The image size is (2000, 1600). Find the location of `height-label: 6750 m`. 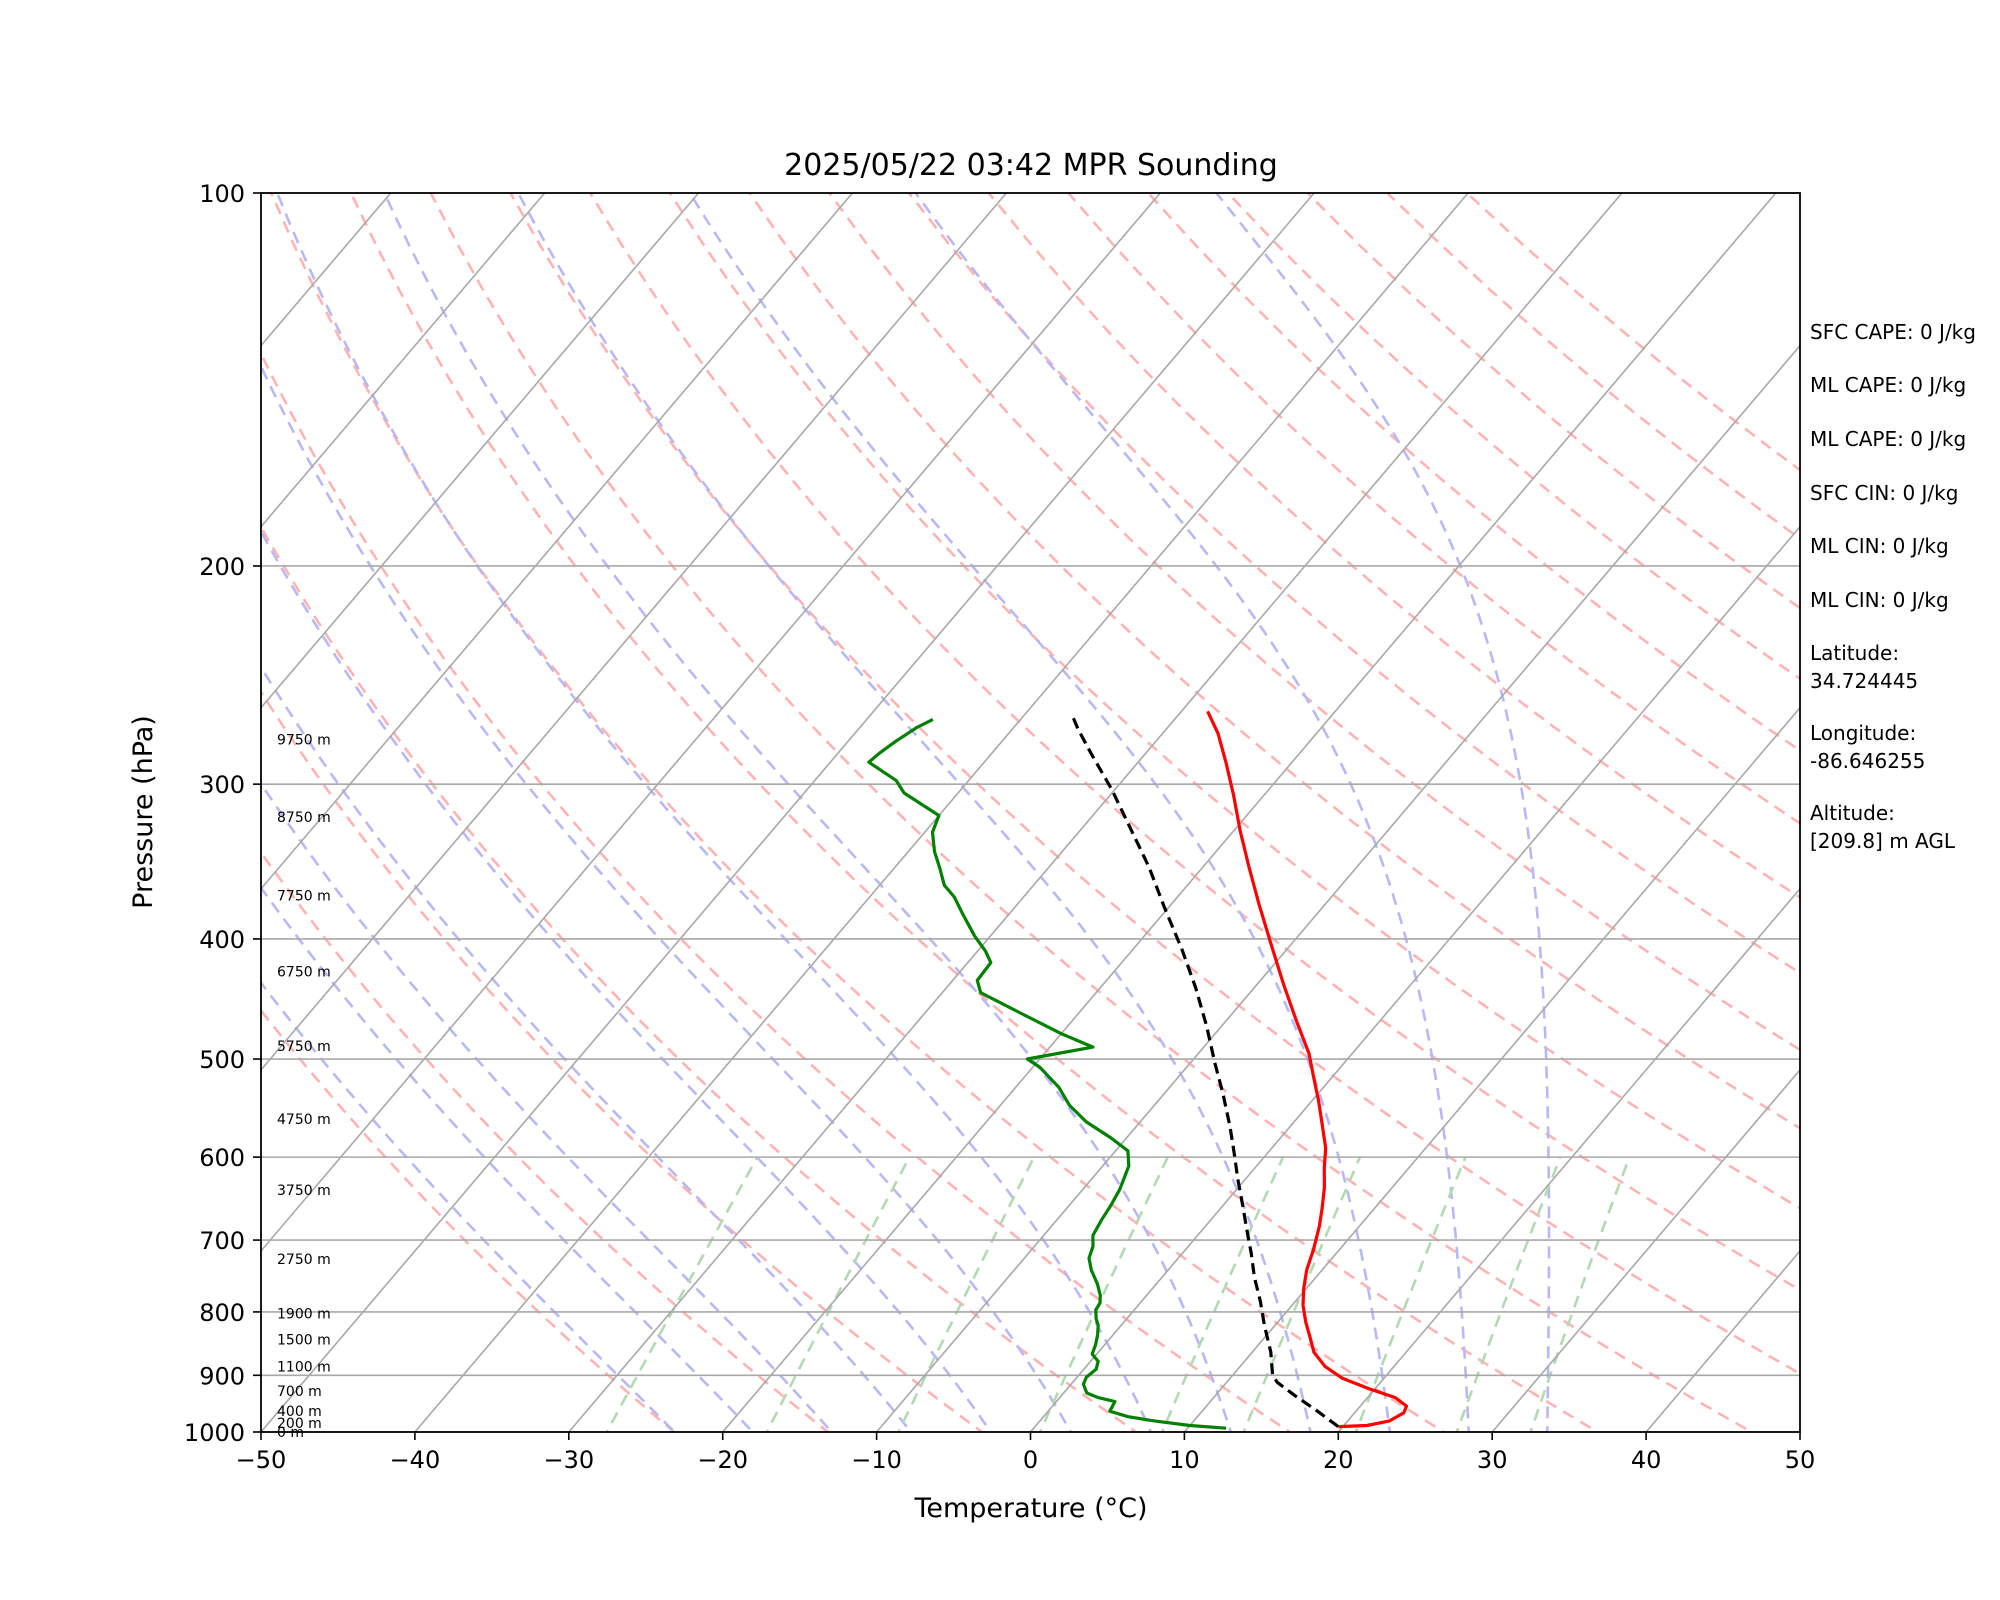

height-label: 6750 m is located at coordinates (304, 973).